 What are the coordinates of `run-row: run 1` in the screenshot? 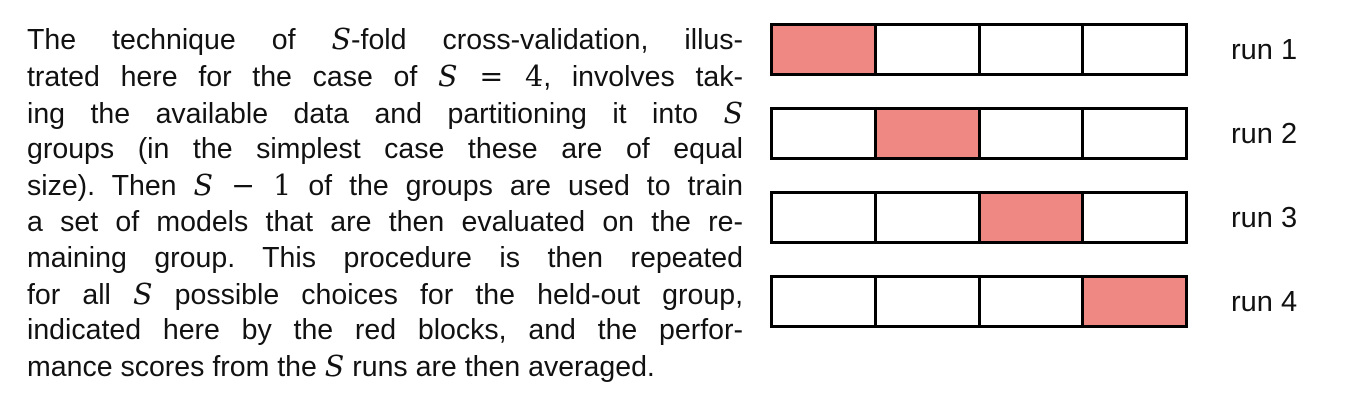 It's located at (1033, 50).